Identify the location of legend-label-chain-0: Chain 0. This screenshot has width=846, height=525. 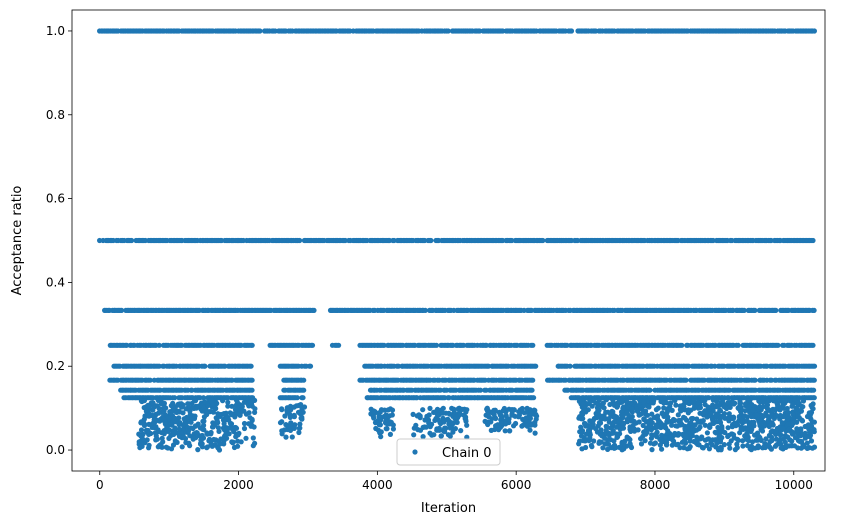
(467, 453).